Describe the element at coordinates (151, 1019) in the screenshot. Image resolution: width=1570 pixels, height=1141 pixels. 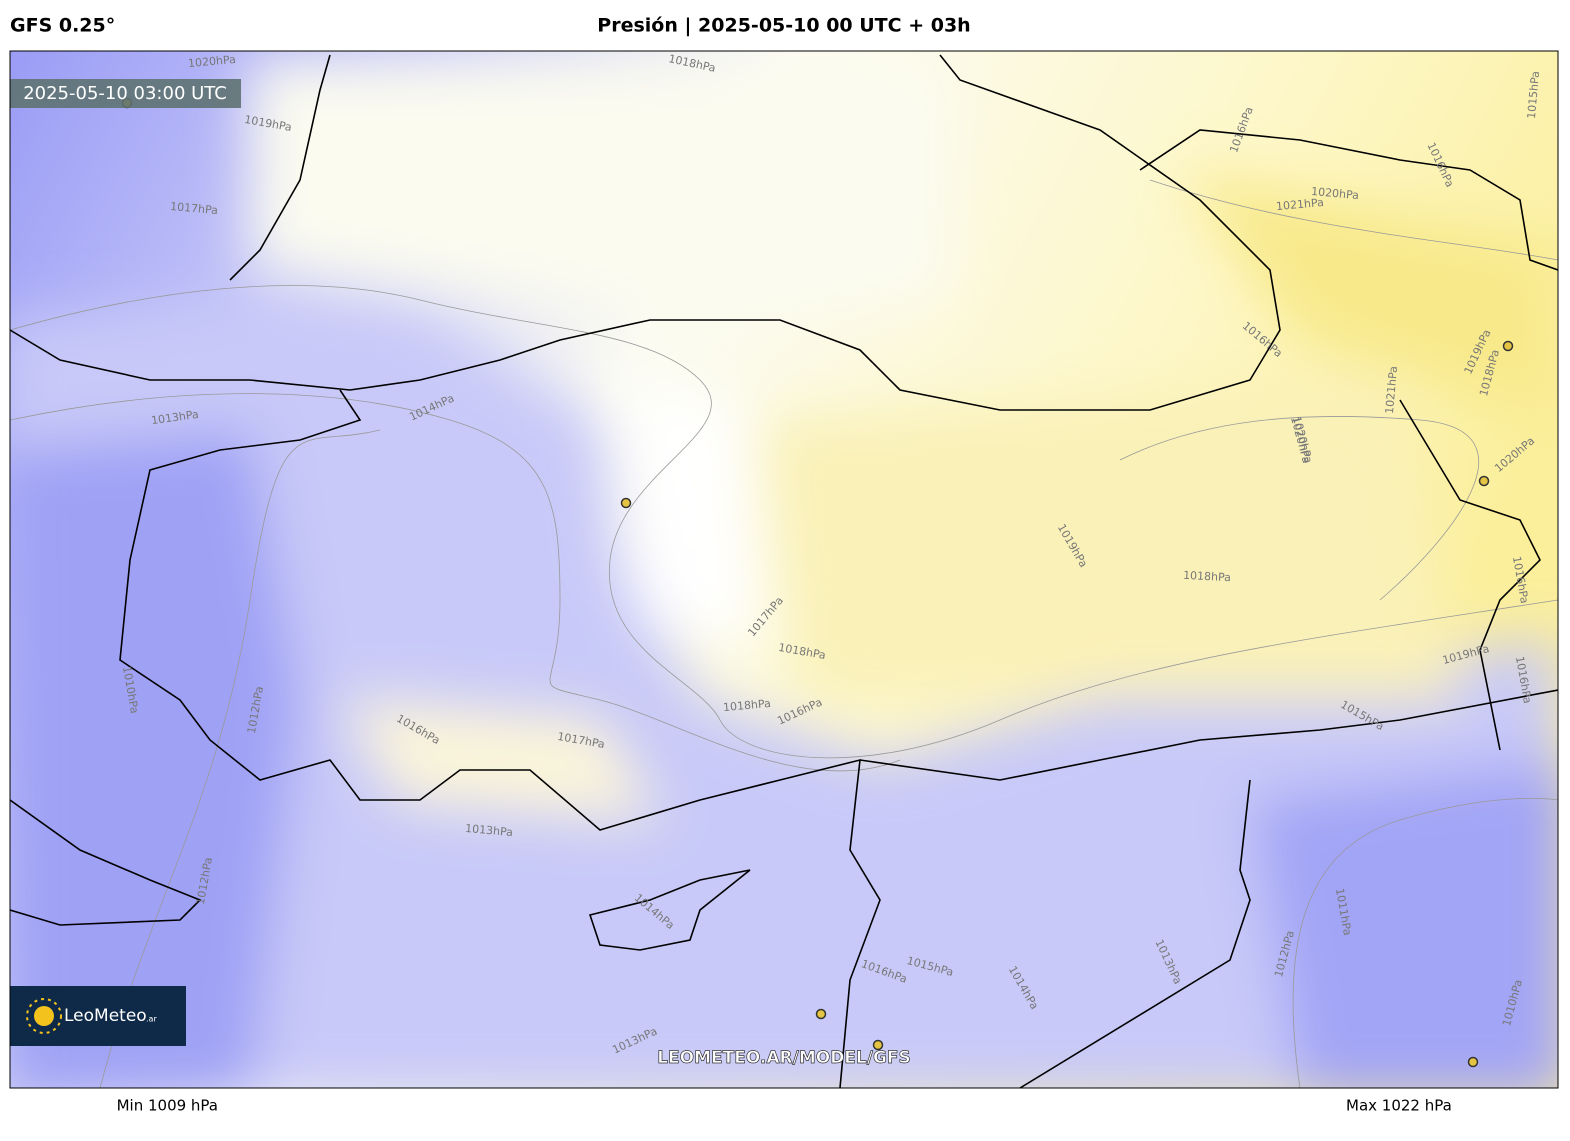
I see `logo-suffix: .ar` at that location.